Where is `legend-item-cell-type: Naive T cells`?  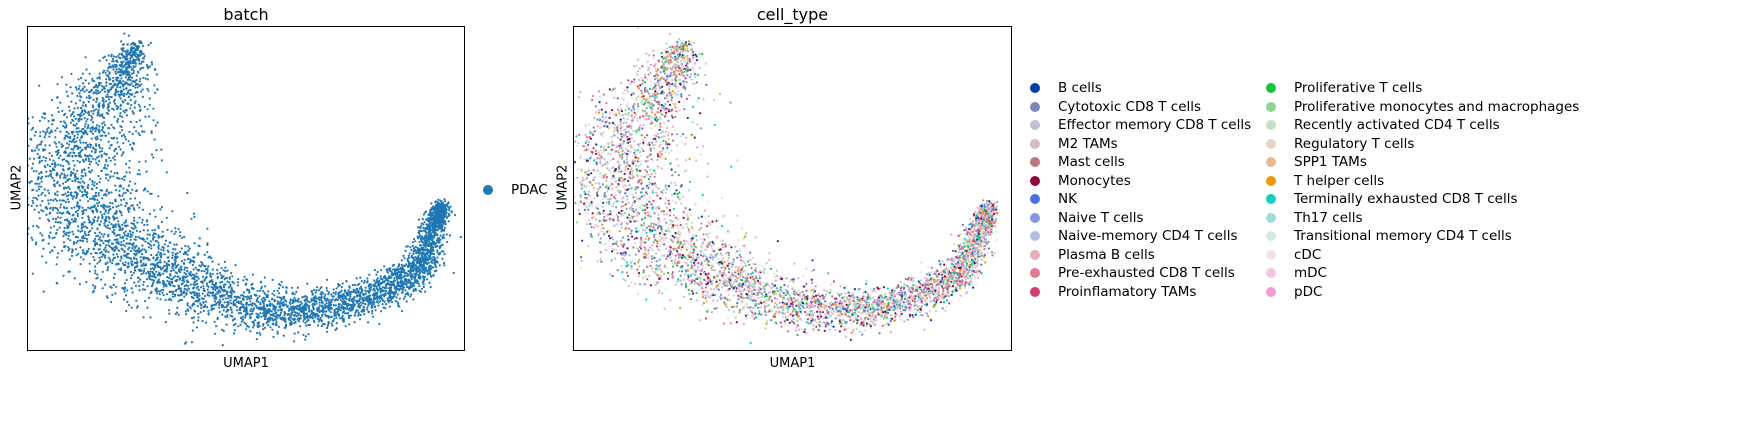 legend-item-cell-type: Naive T cells is located at coordinates (1087, 218).